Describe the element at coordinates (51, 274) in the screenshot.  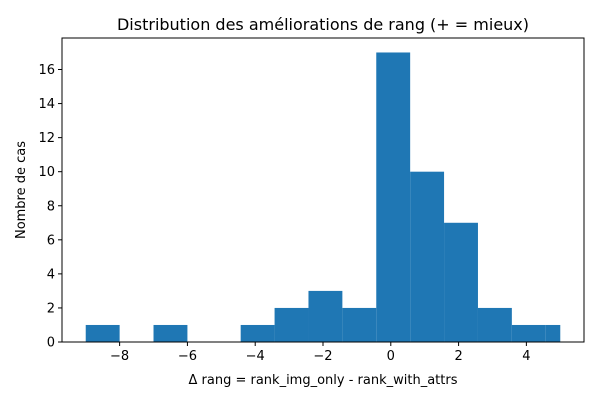
I see `y-tick-label: 4` at that location.